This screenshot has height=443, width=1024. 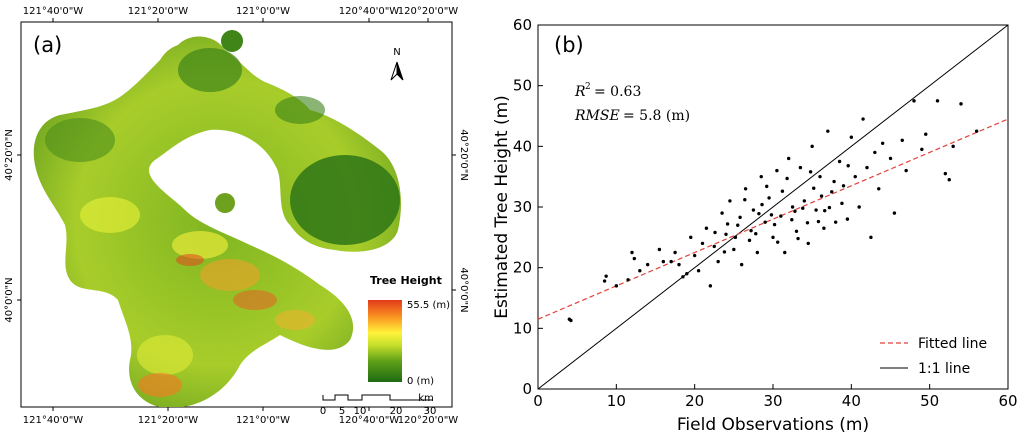 I want to click on legend-identity-label: 1:1 line, so click(x=944, y=369).